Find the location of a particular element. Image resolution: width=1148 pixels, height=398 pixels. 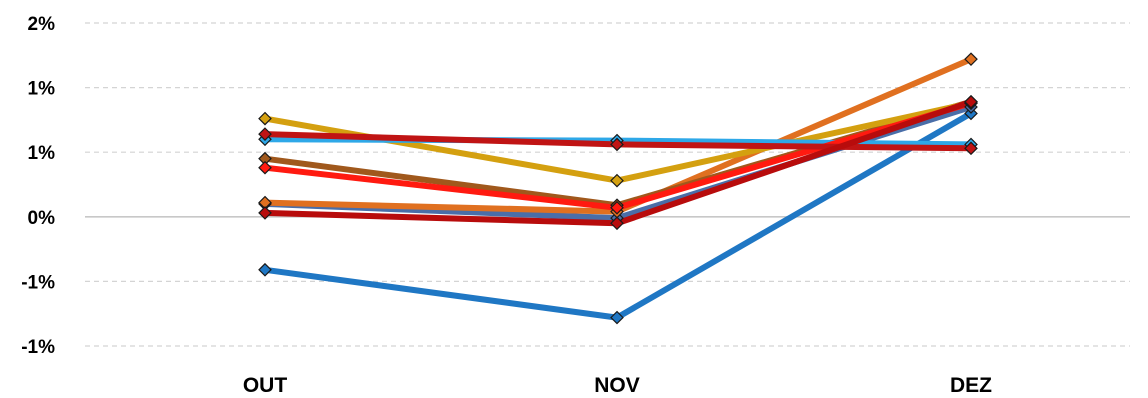

series-3-point is located at coordinates (971, 59).